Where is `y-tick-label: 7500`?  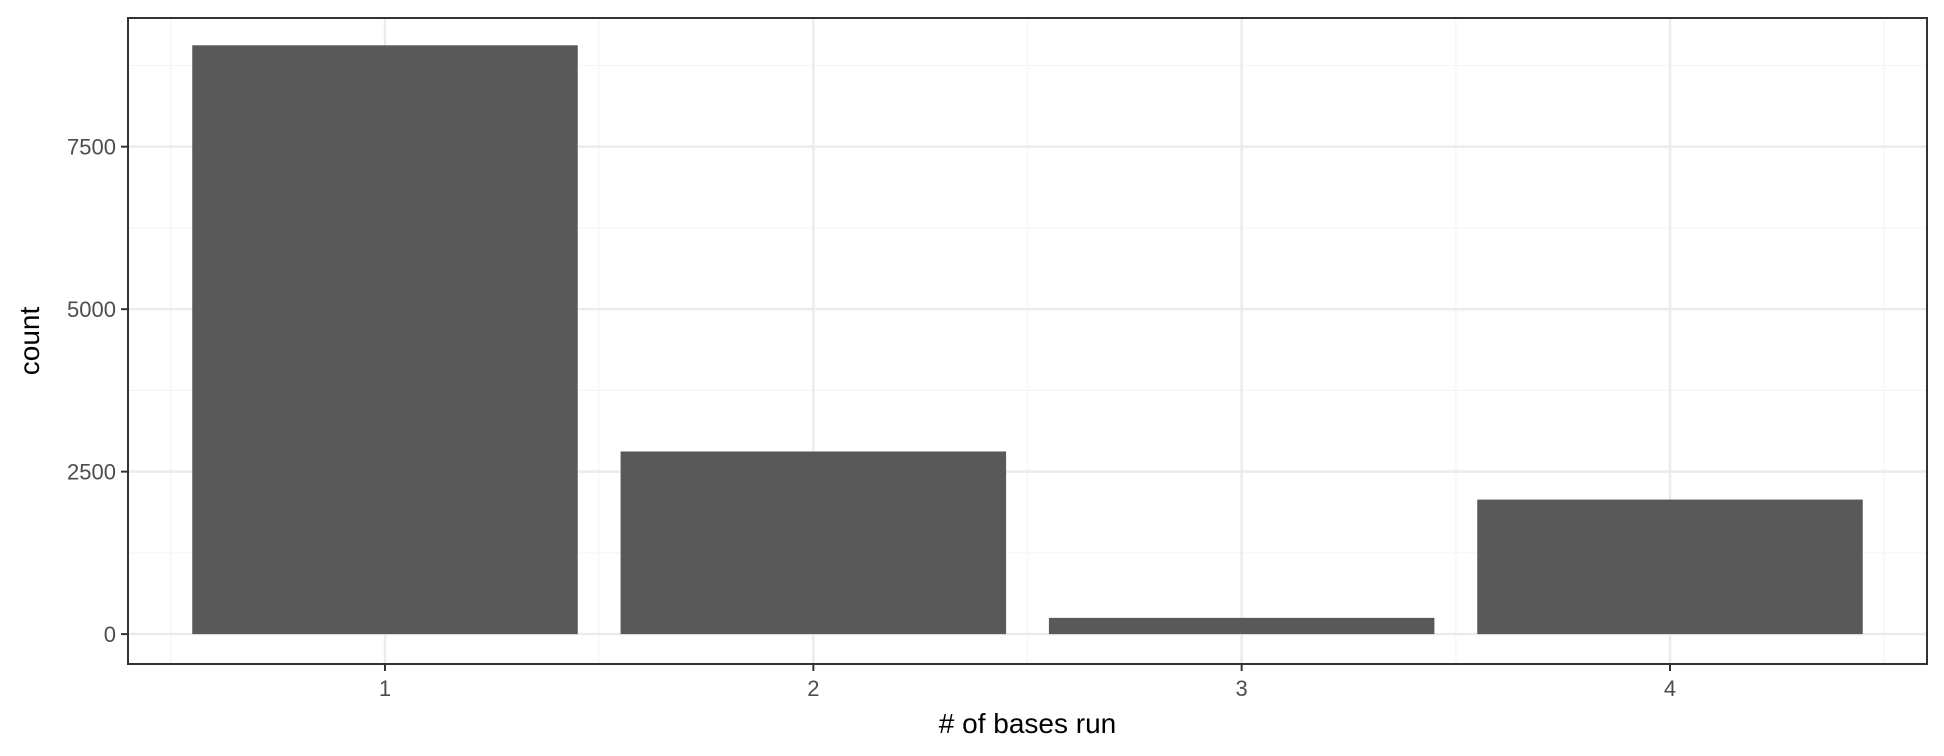
y-tick-label: 7500 is located at coordinates (91, 147).